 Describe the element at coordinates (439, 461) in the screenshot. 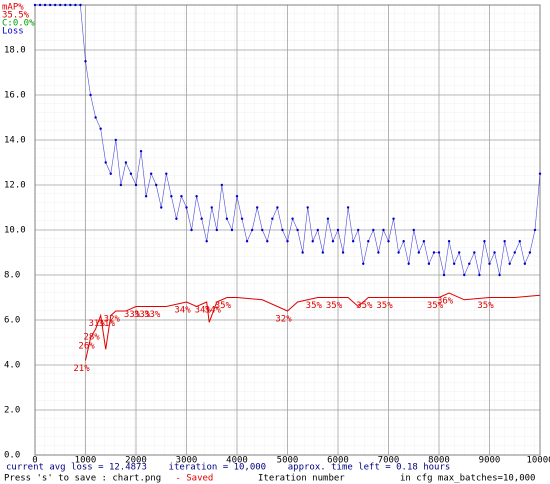

I see `x-tick-label: 8000` at that location.